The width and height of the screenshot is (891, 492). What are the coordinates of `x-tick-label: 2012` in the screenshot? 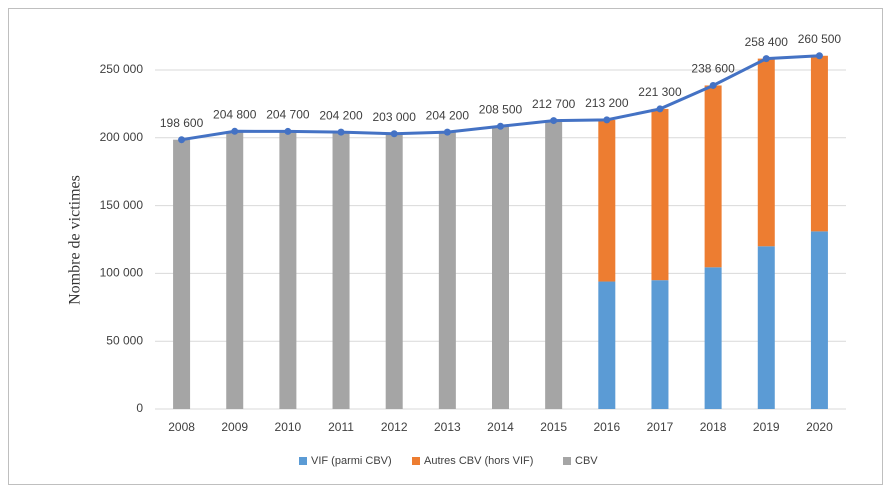 It's located at (394, 427).